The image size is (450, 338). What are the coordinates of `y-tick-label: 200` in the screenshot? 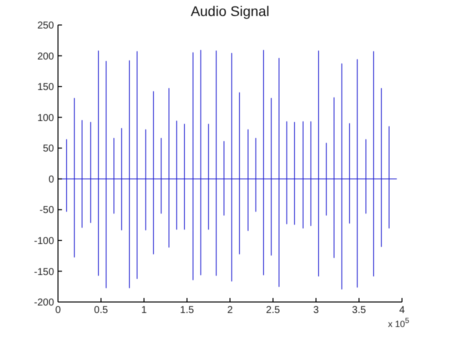 It's located at (45, 56).